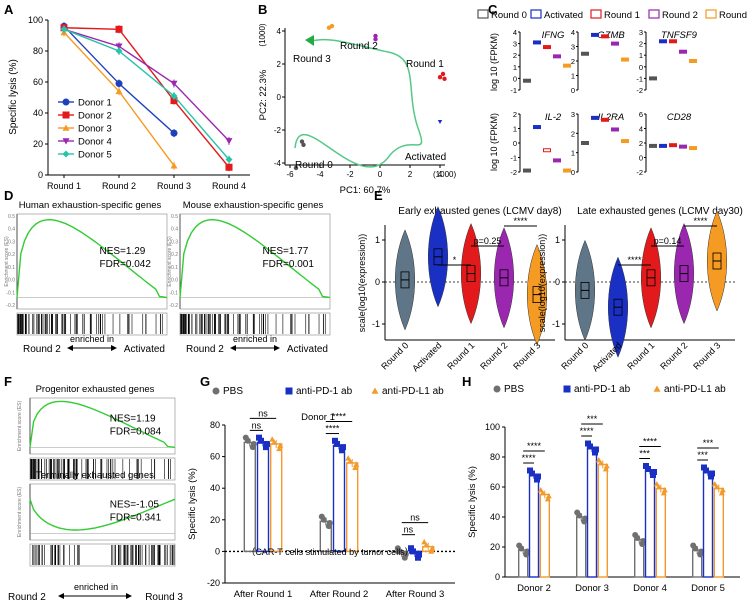 The width and height of the screenshot is (747, 613). I want to click on gene-title: IFNG, so click(553, 35).